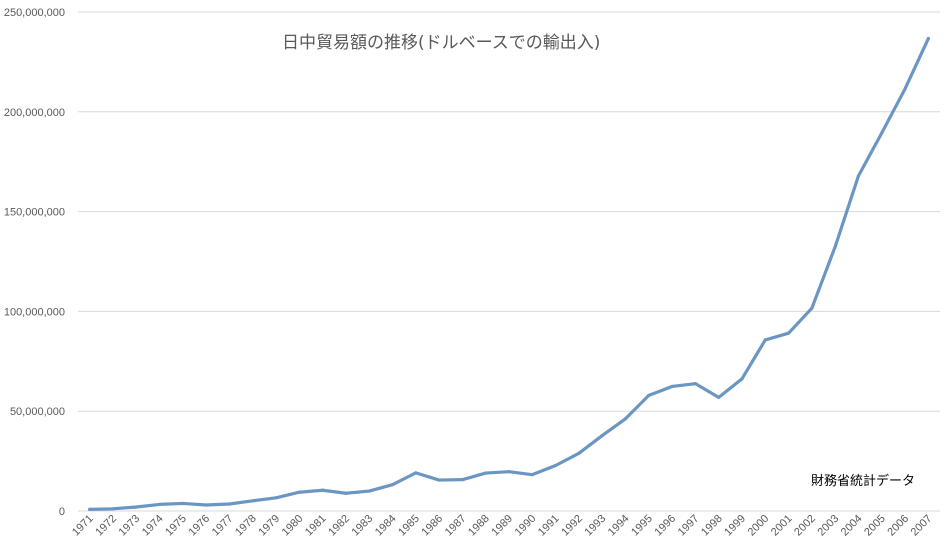 The height and width of the screenshot is (552, 951). Describe the element at coordinates (269, 526) in the screenshot. I see `x-tick-label: 1979` at that location.